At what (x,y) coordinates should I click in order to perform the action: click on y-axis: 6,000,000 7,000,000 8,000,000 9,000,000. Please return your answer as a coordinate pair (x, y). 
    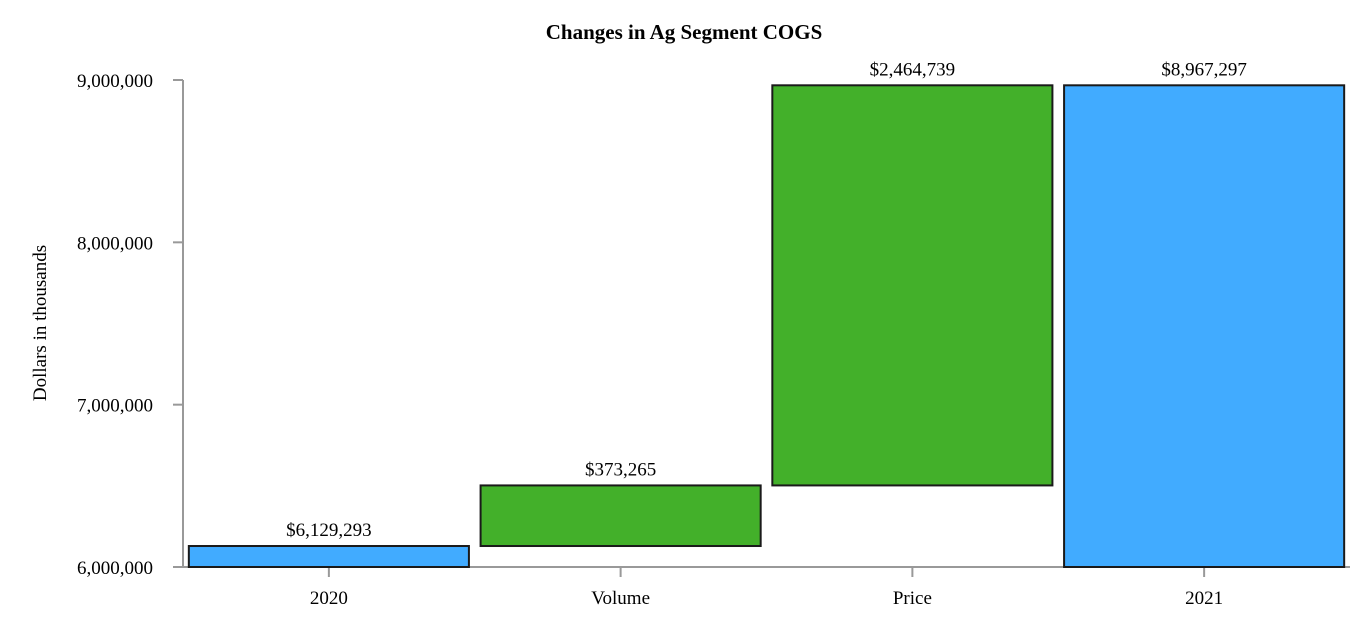
    Looking at the image, I should click on (130, 325).